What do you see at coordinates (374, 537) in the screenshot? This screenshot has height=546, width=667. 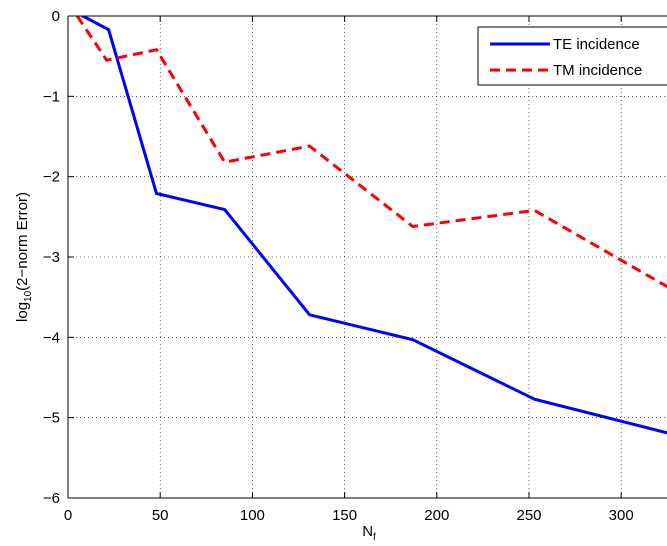 I see `x-axis-label-sub: f` at bounding box center [374, 537].